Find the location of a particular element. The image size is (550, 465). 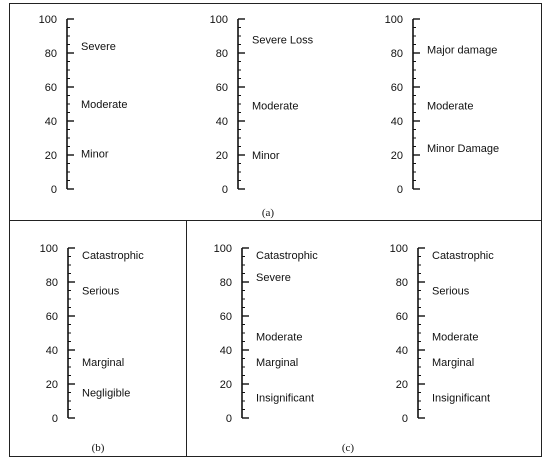

panel-b-caption: (b) is located at coordinates (98, 448).